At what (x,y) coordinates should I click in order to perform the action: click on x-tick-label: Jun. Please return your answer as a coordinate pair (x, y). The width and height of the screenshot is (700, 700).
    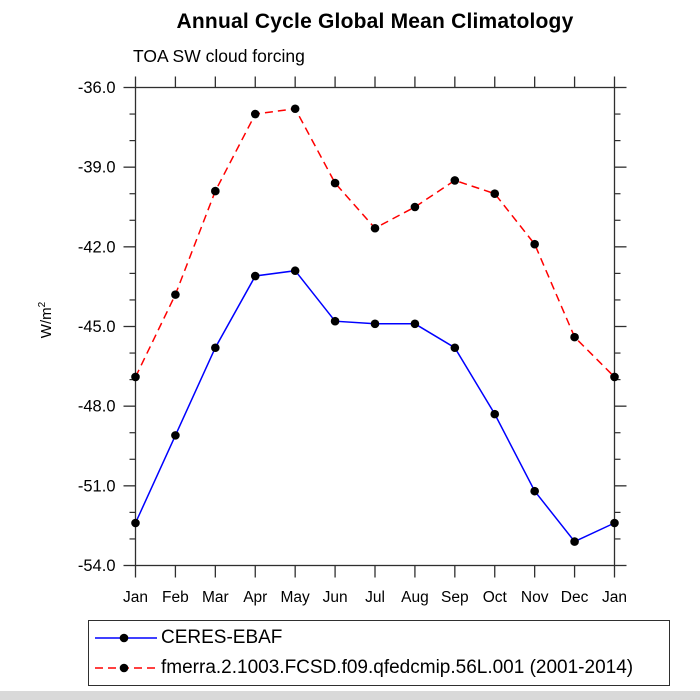
    Looking at the image, I should click on (335, 597).